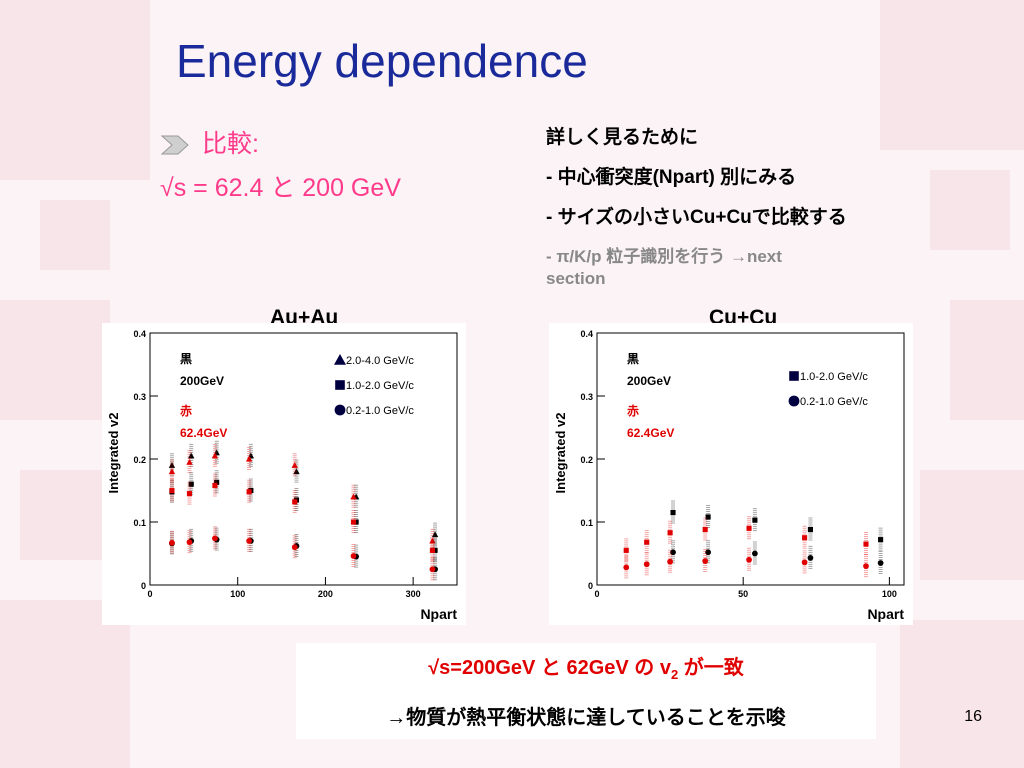 Image resolution: width=1024 pixels, height=768 pixels. Describe the element at coordinates (230, 144) in the screenshot. I see `bullet-compare-label: 比較:` at that location.